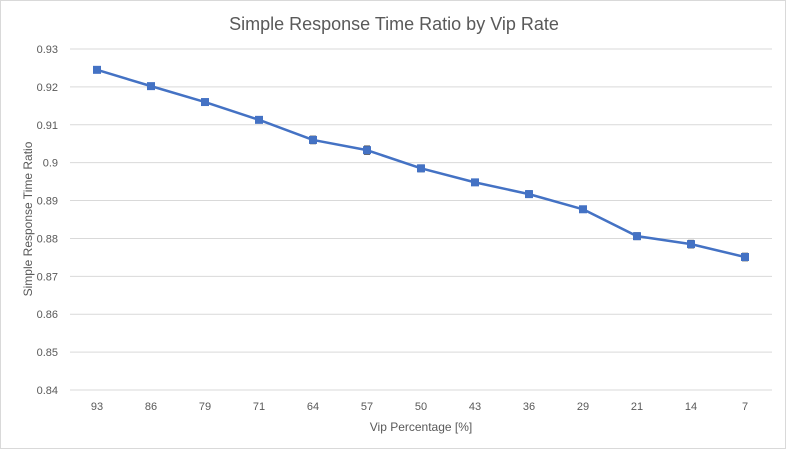 This screenshot has width=786, height=449. What do you see at coordinates (691, 407) in the screenshot?
I see `x-tick-label: 14` at bounding box center [691, 407].